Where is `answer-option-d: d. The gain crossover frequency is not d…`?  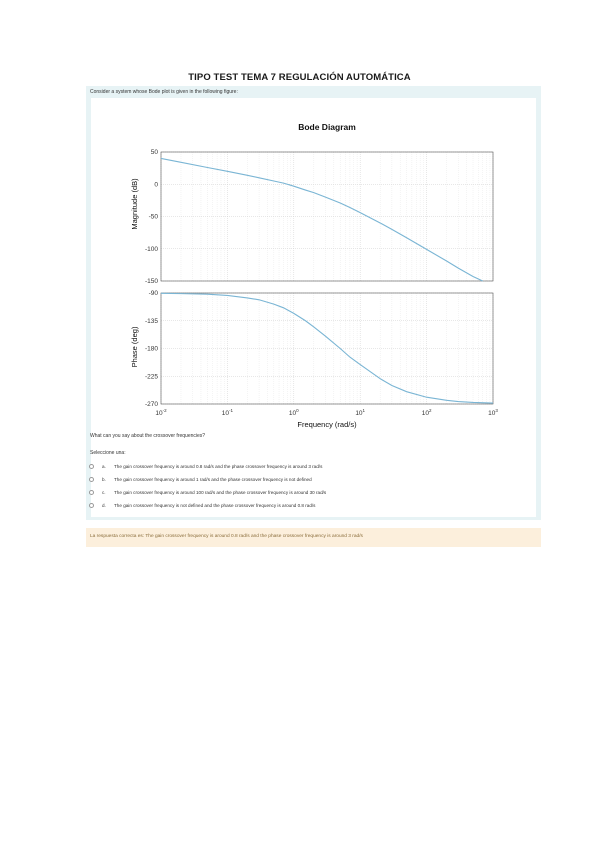 answer-option-d: d. The gain crossover frequency is not d… is located at coordinates (308, 505).